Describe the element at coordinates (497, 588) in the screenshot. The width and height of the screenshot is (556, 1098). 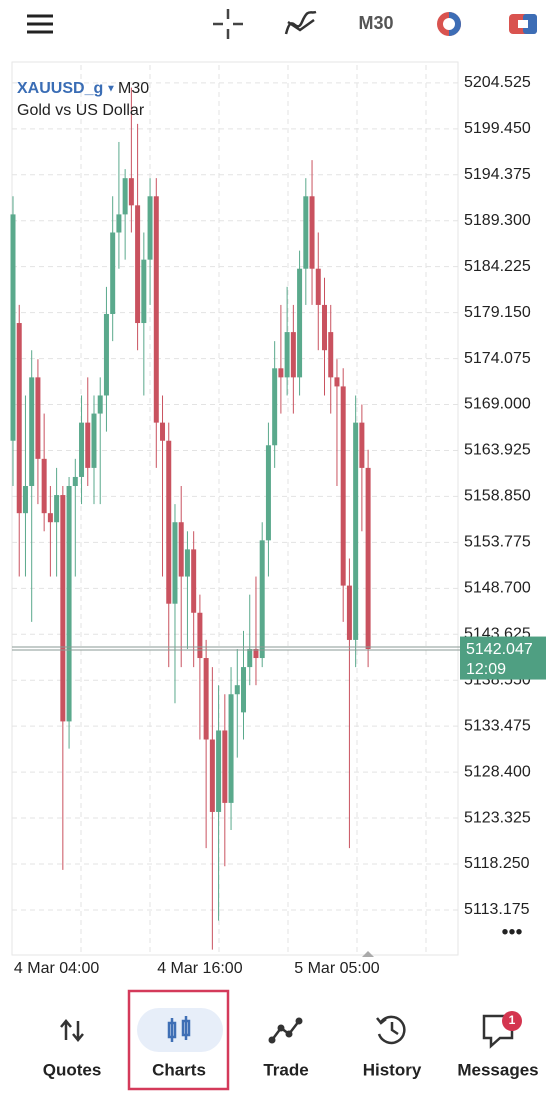
I see `y-tick-label: 5148.700` at that location.